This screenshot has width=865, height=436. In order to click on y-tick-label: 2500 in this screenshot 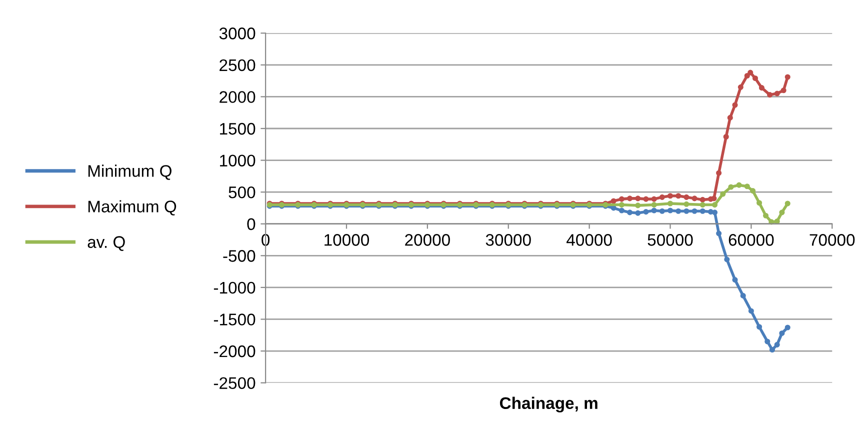, I will do `click(238, 65)`.